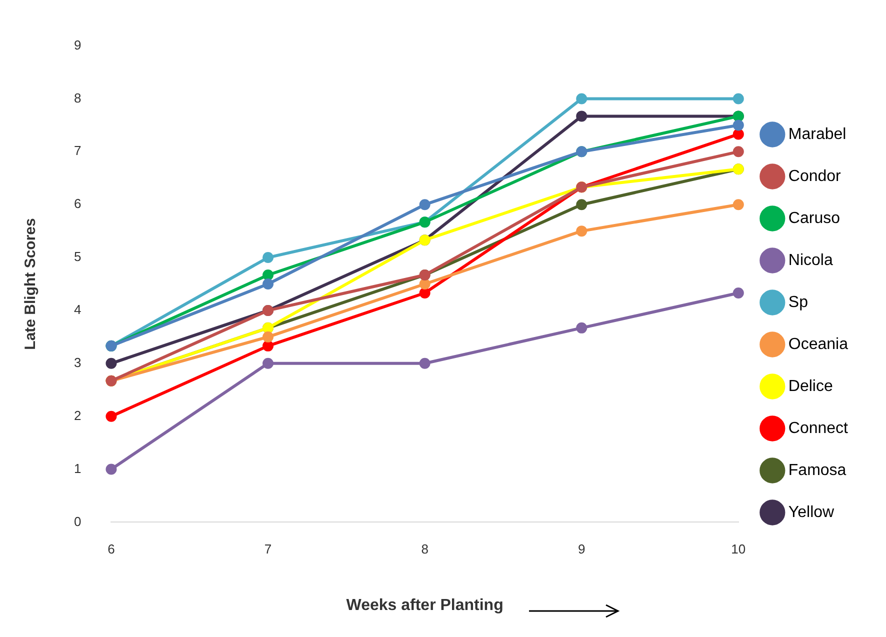 The width and height of the screenshot is (886, 637). Describe the element at coordinates (818, 428) in the screenshot. I see `legend-label: Connect` at that location.